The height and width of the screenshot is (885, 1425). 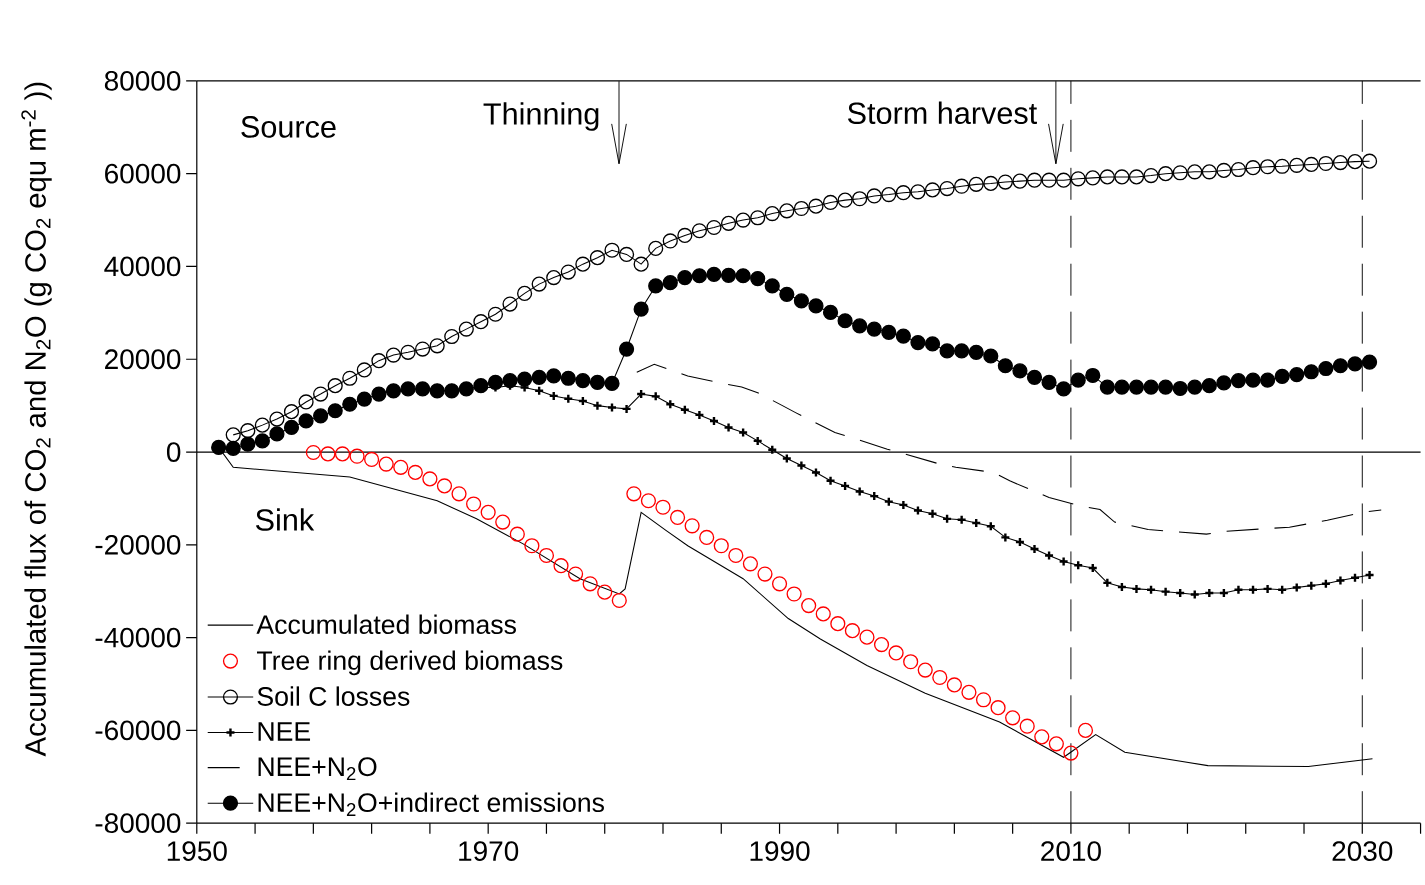 What do you see at coordinates (285, 519) in the screenshot?
I see `annotation: Sink` at bounding box center [285, 519].